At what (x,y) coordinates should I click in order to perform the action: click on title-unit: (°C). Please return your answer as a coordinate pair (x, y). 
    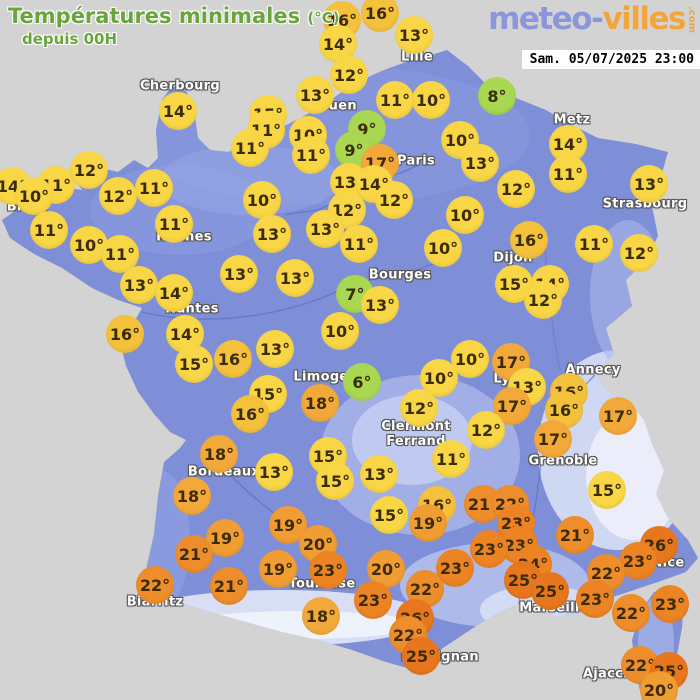
    Looking at the image, I should click on (323, 18).